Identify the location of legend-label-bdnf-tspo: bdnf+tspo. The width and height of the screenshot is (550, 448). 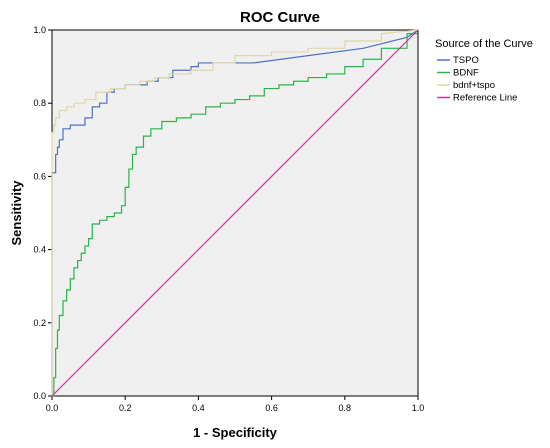
(474, 85).